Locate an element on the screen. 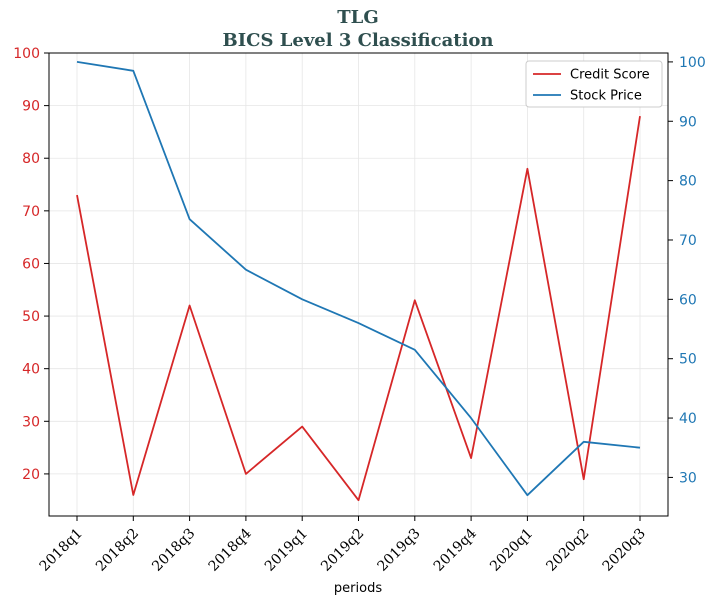 This screenshot has height=605, width=717. y-right-tick-label: 60 is located at coordinates (688, 300).